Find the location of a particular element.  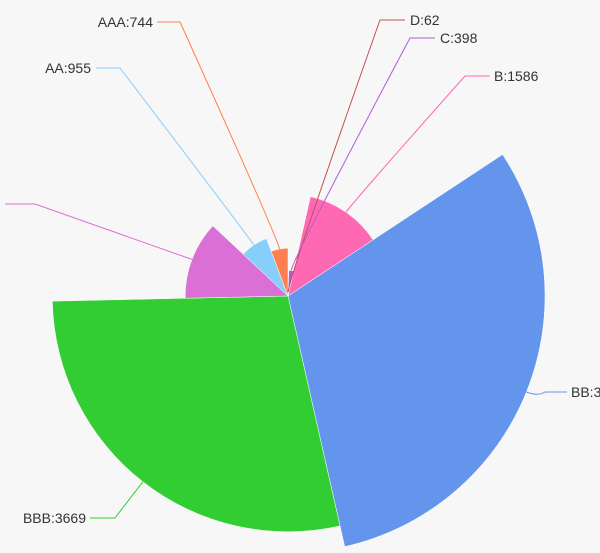

slice-label-c: C:398 is located at coordinates (459, 38).